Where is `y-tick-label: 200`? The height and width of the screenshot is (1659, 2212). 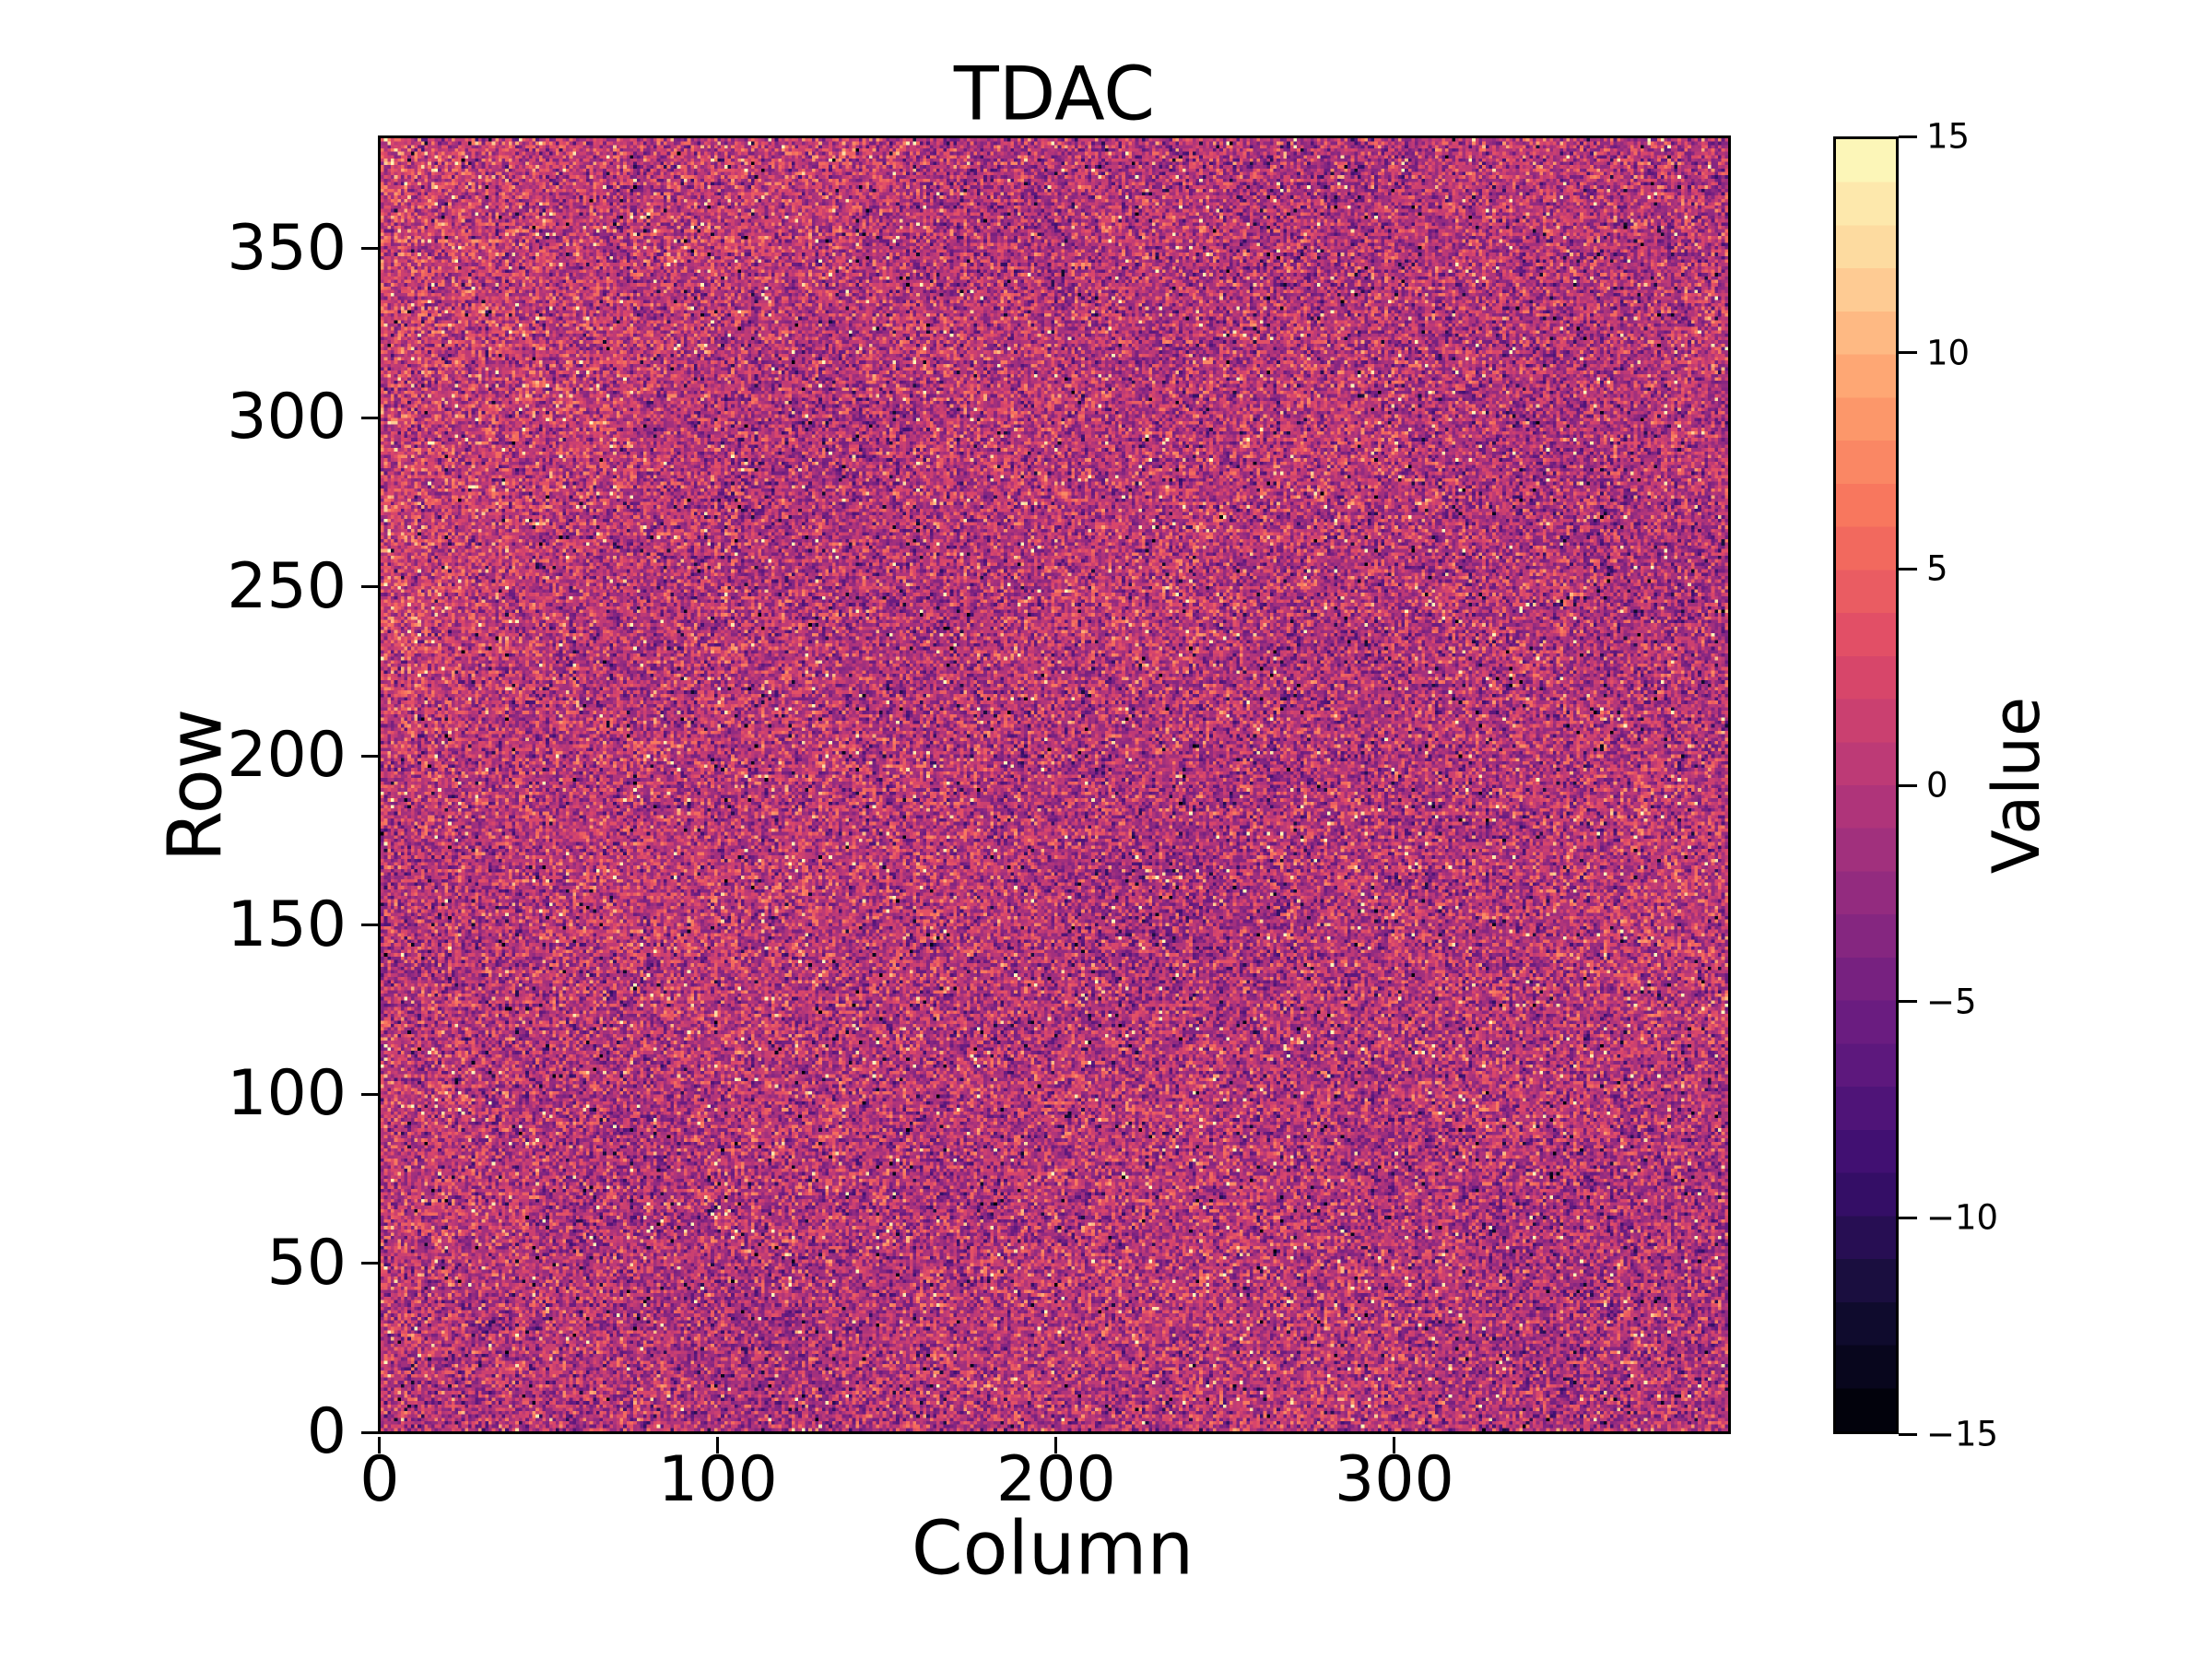 y-tick-label: 200 is located at coordinates (287, 756).